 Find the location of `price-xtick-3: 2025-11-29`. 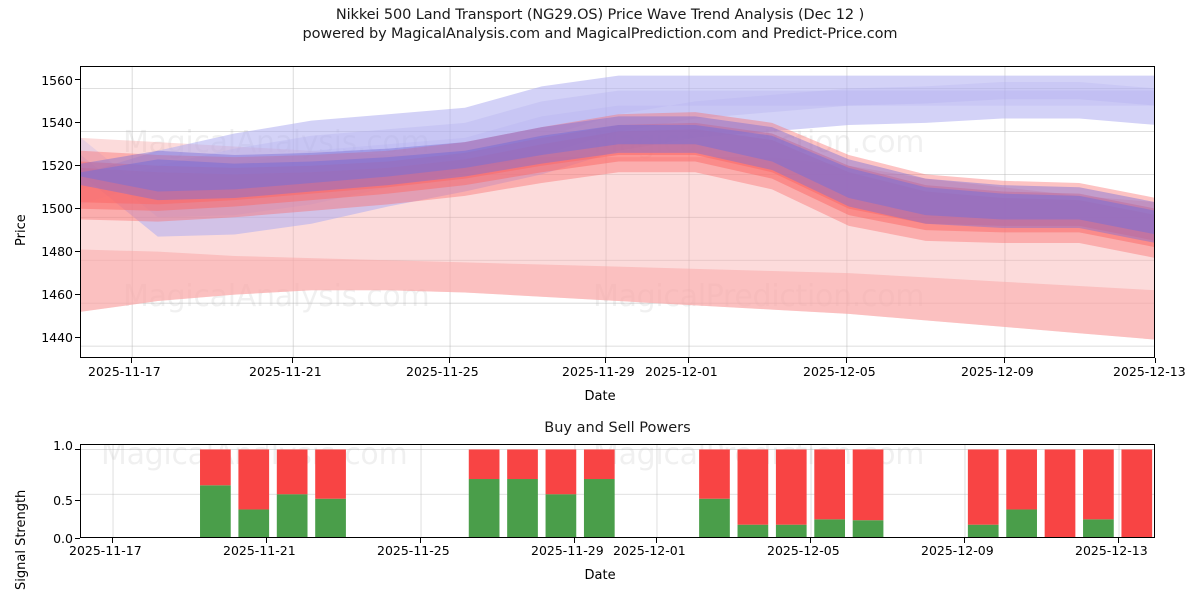

price-xtick-3: 2025-11-29 is located at coordinates (598, 371).